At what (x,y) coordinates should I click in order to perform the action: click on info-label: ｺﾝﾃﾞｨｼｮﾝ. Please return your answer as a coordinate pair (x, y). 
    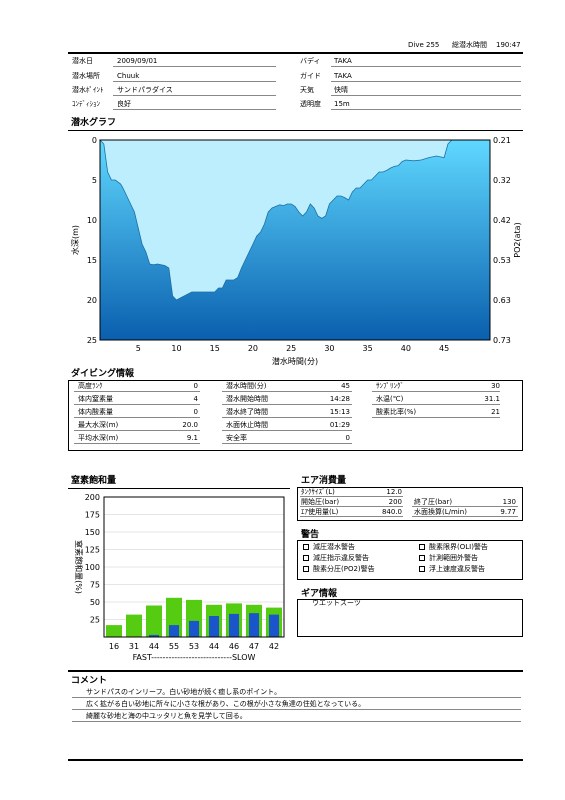
    Looking at the image, I should click on (86, 104).